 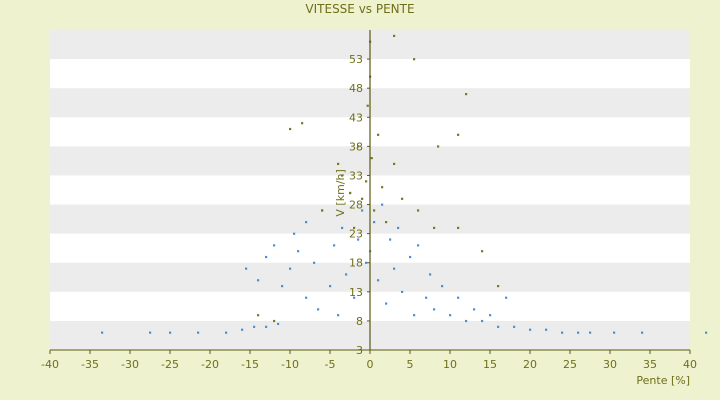 I want to click on y-tick-label: 43, so click(x=356, y=117).